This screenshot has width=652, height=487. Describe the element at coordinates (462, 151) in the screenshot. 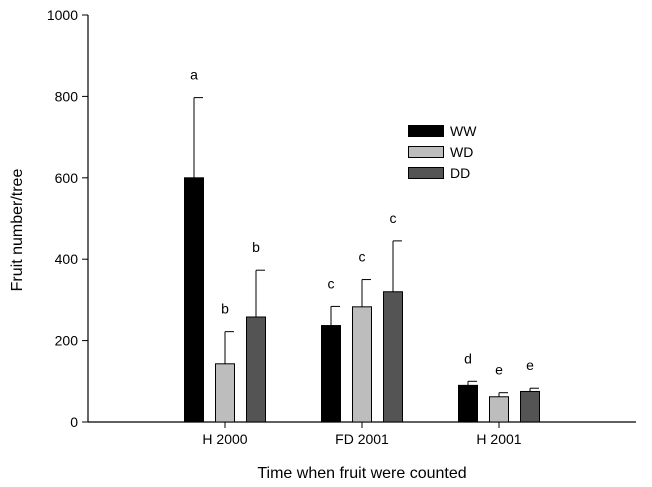

I see `legend-label-wd: WD` at that location.